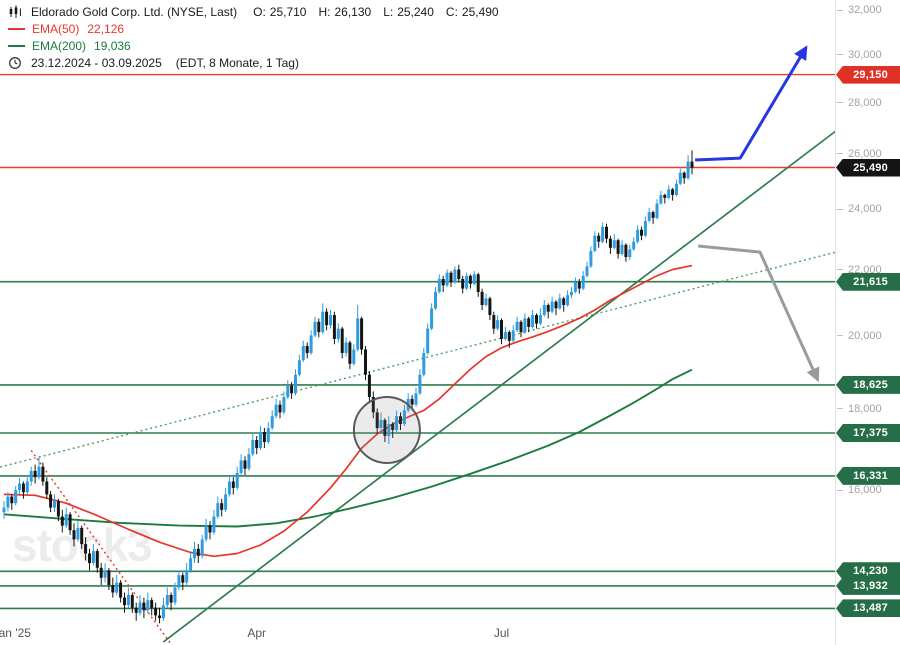  What do you see at coordinates (56, 28) in the screenshot?
I see `ema50-label: EMA(50)` at bounding box center [56, 28].